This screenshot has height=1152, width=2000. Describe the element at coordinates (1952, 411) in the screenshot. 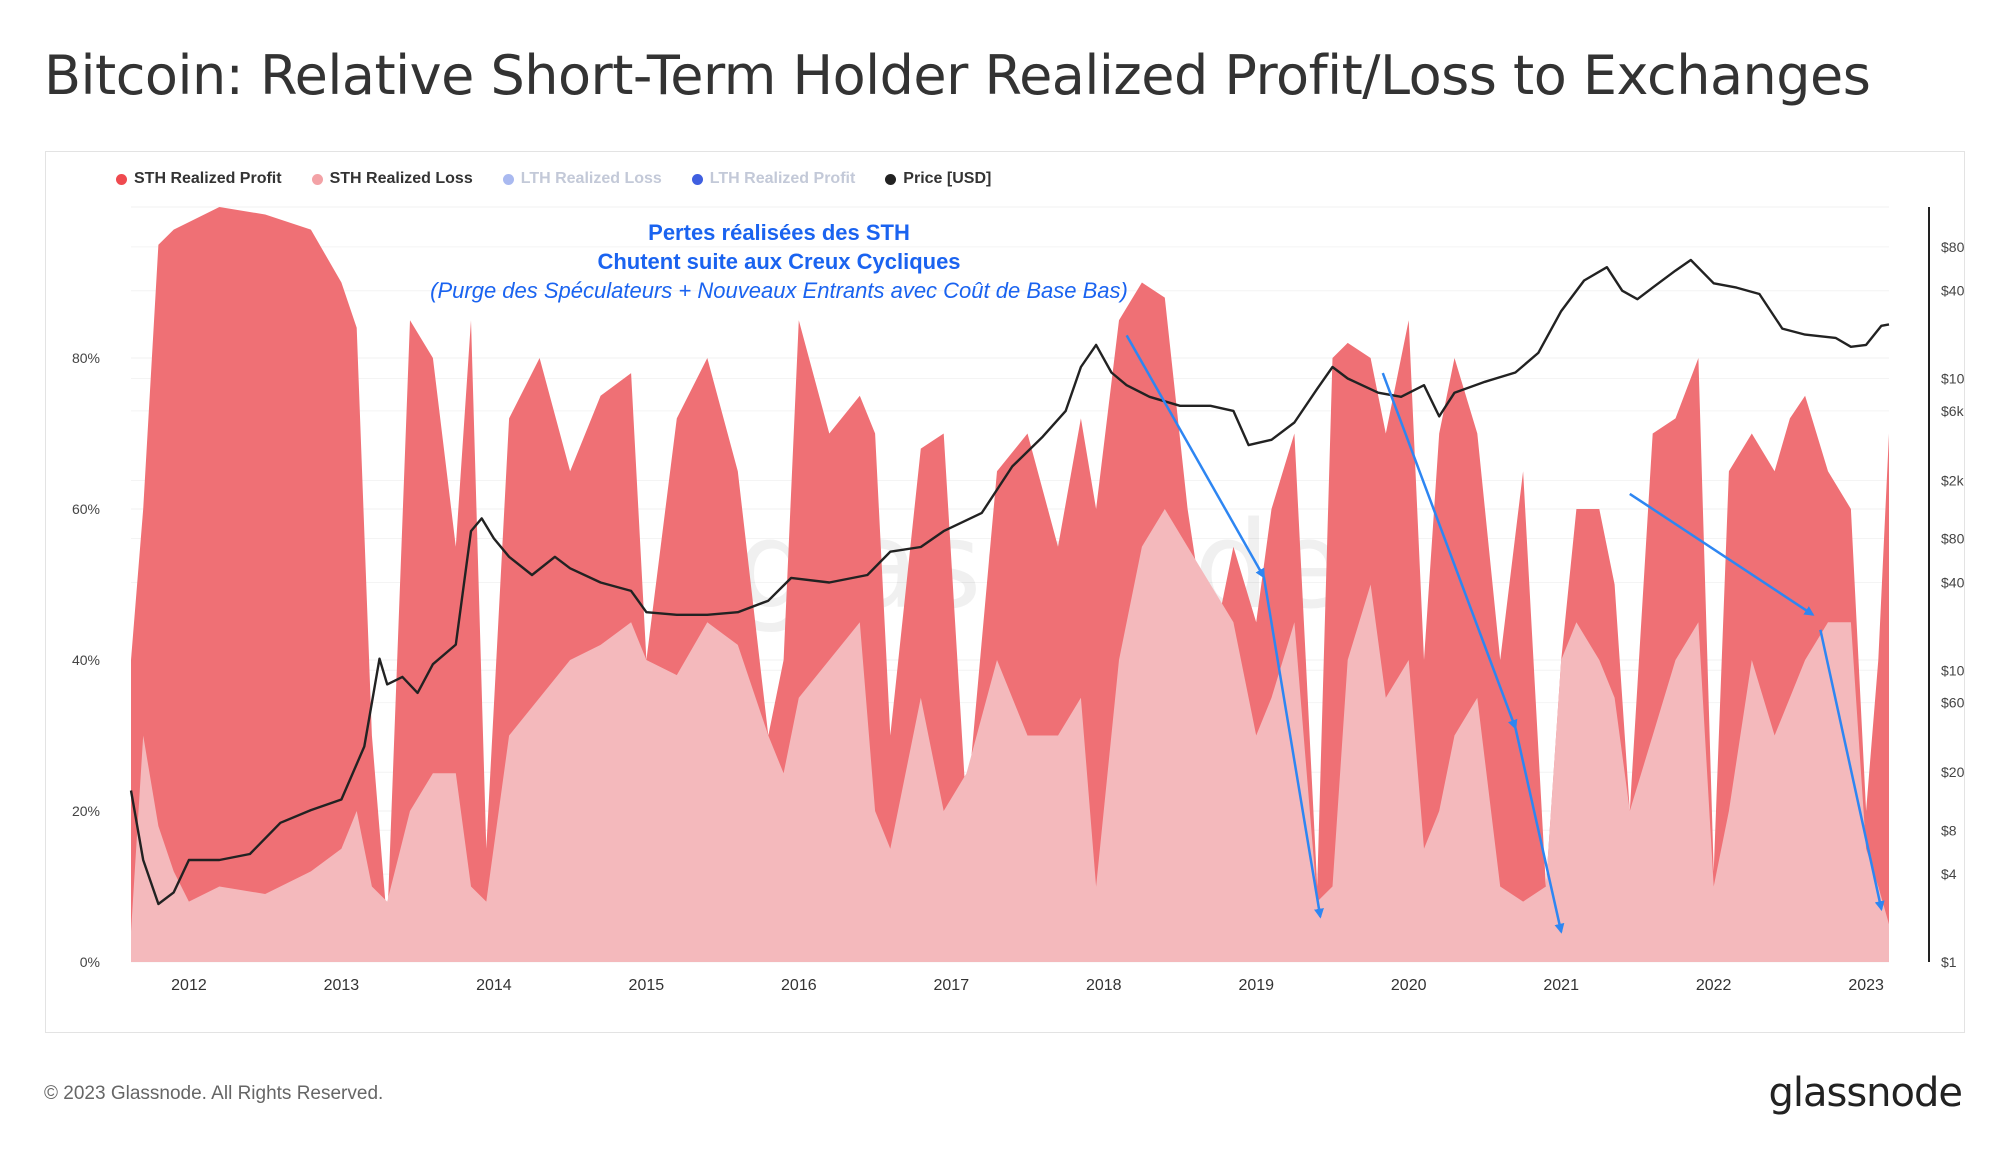

I see `y-right-tick-label: $6k` at that location.